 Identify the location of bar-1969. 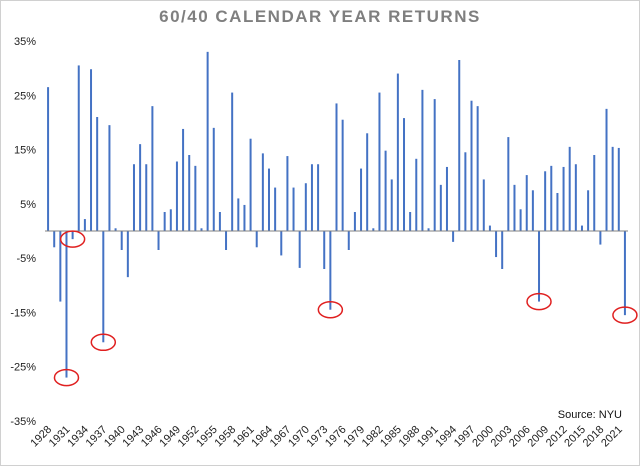
(299, 249).